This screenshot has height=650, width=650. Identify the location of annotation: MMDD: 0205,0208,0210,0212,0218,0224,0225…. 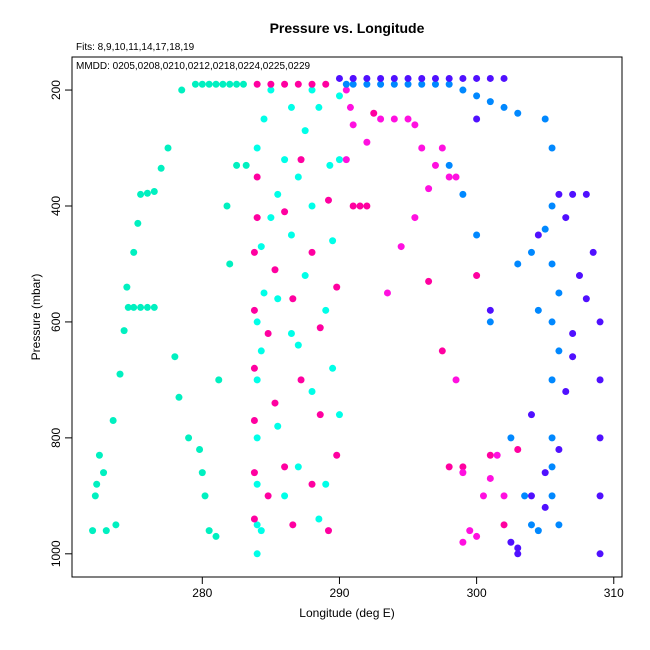
(193, 66).